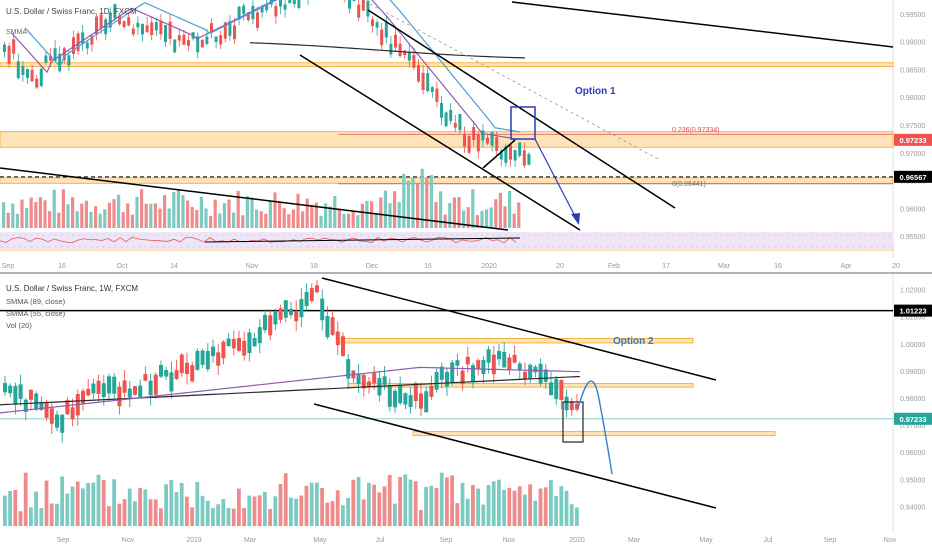 This screenshot has width=932, height=550. What do you see at coordinates (912, 291) in the screenshot?
I see `price-axis-label-bottom: 1.02000` at bounding box center [912, 291].